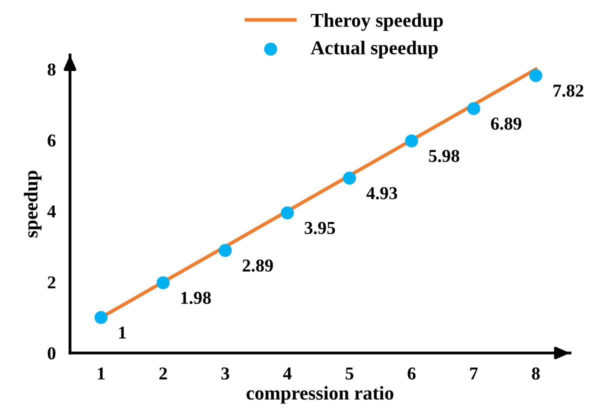 The image size is (597, 415). Describe the element at coordinates (350, 374) in the screenshot. I see `x-tick-label: 5` at that location.